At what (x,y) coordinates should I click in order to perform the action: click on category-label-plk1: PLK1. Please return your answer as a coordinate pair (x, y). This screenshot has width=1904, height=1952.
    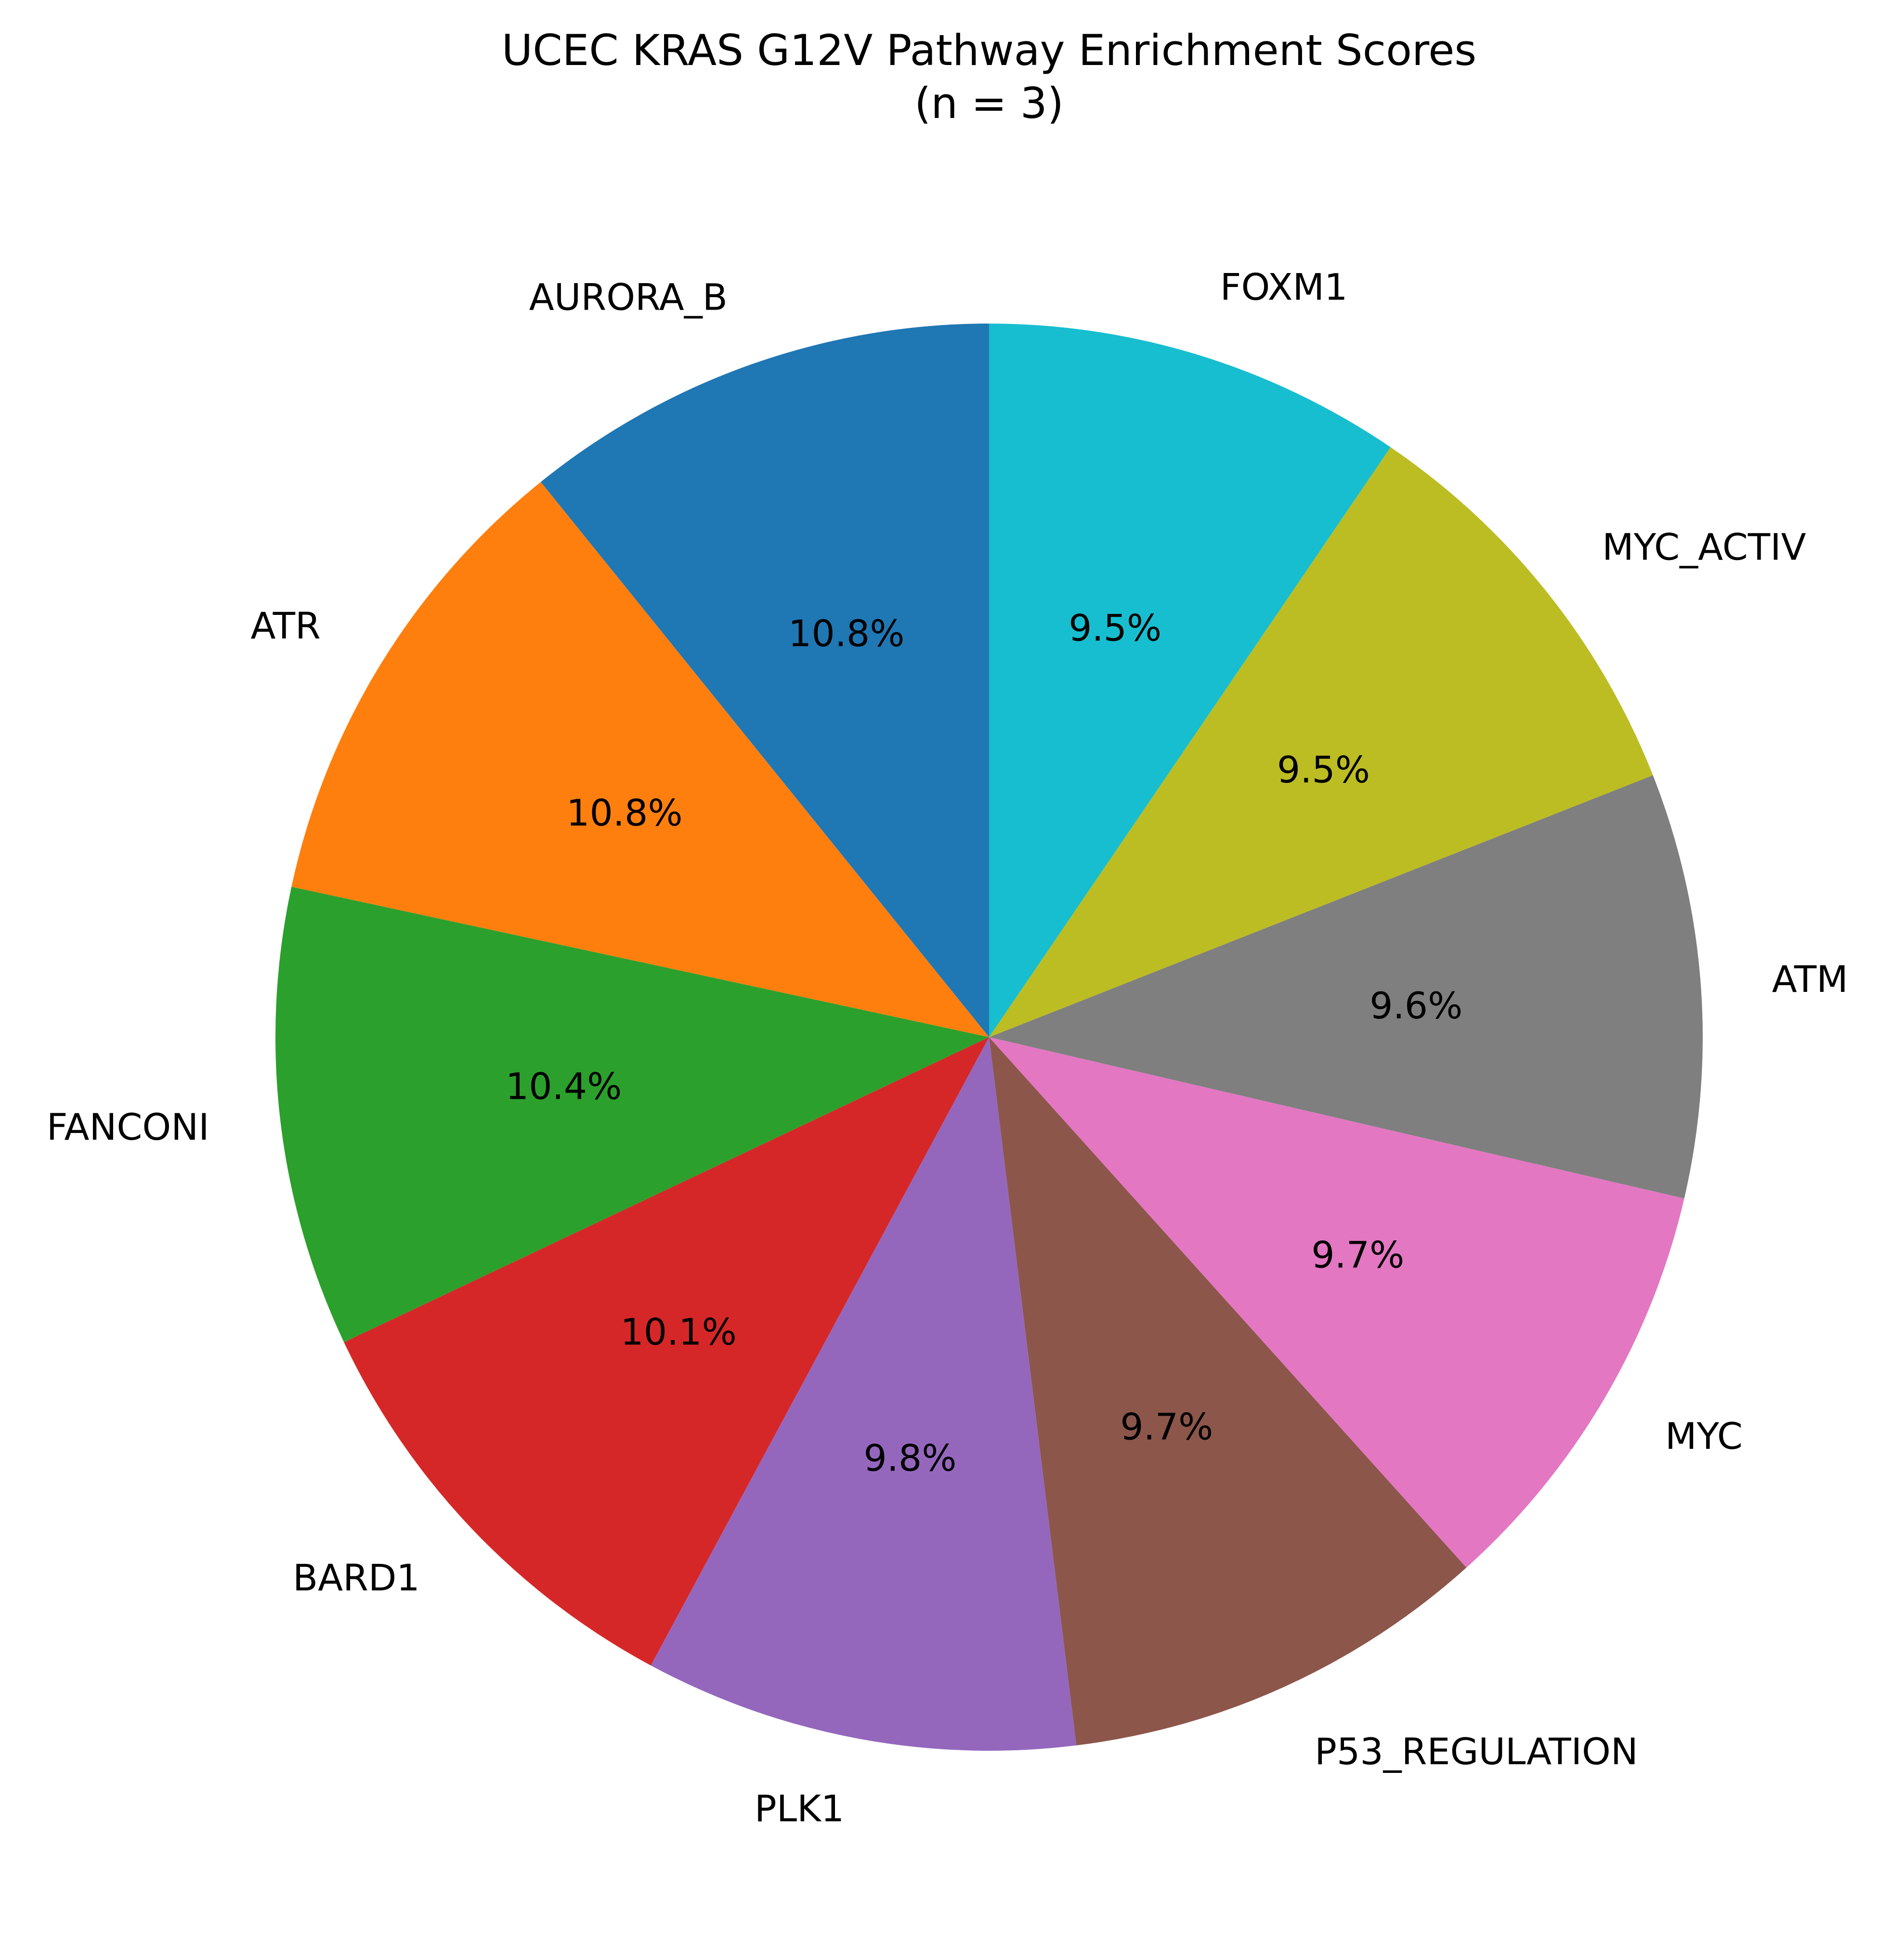
    Looking at the image, I should click on (799, 1809).